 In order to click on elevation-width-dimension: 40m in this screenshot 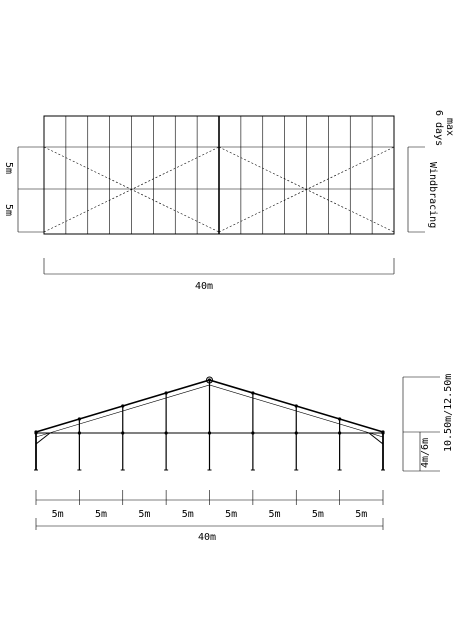, I will do `click(209, 530)`.